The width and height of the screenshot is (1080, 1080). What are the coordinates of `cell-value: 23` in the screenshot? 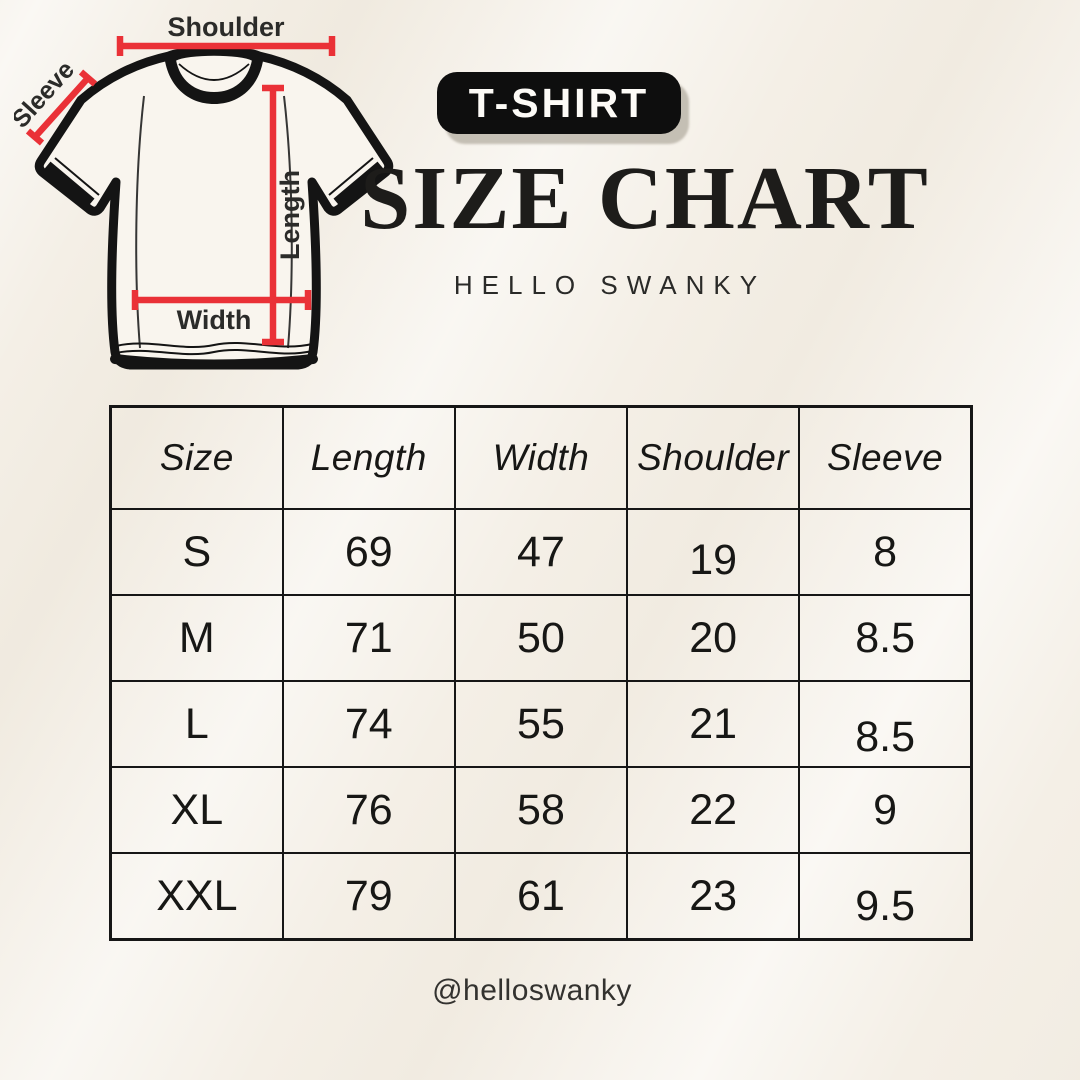 It's located at (713, 895).